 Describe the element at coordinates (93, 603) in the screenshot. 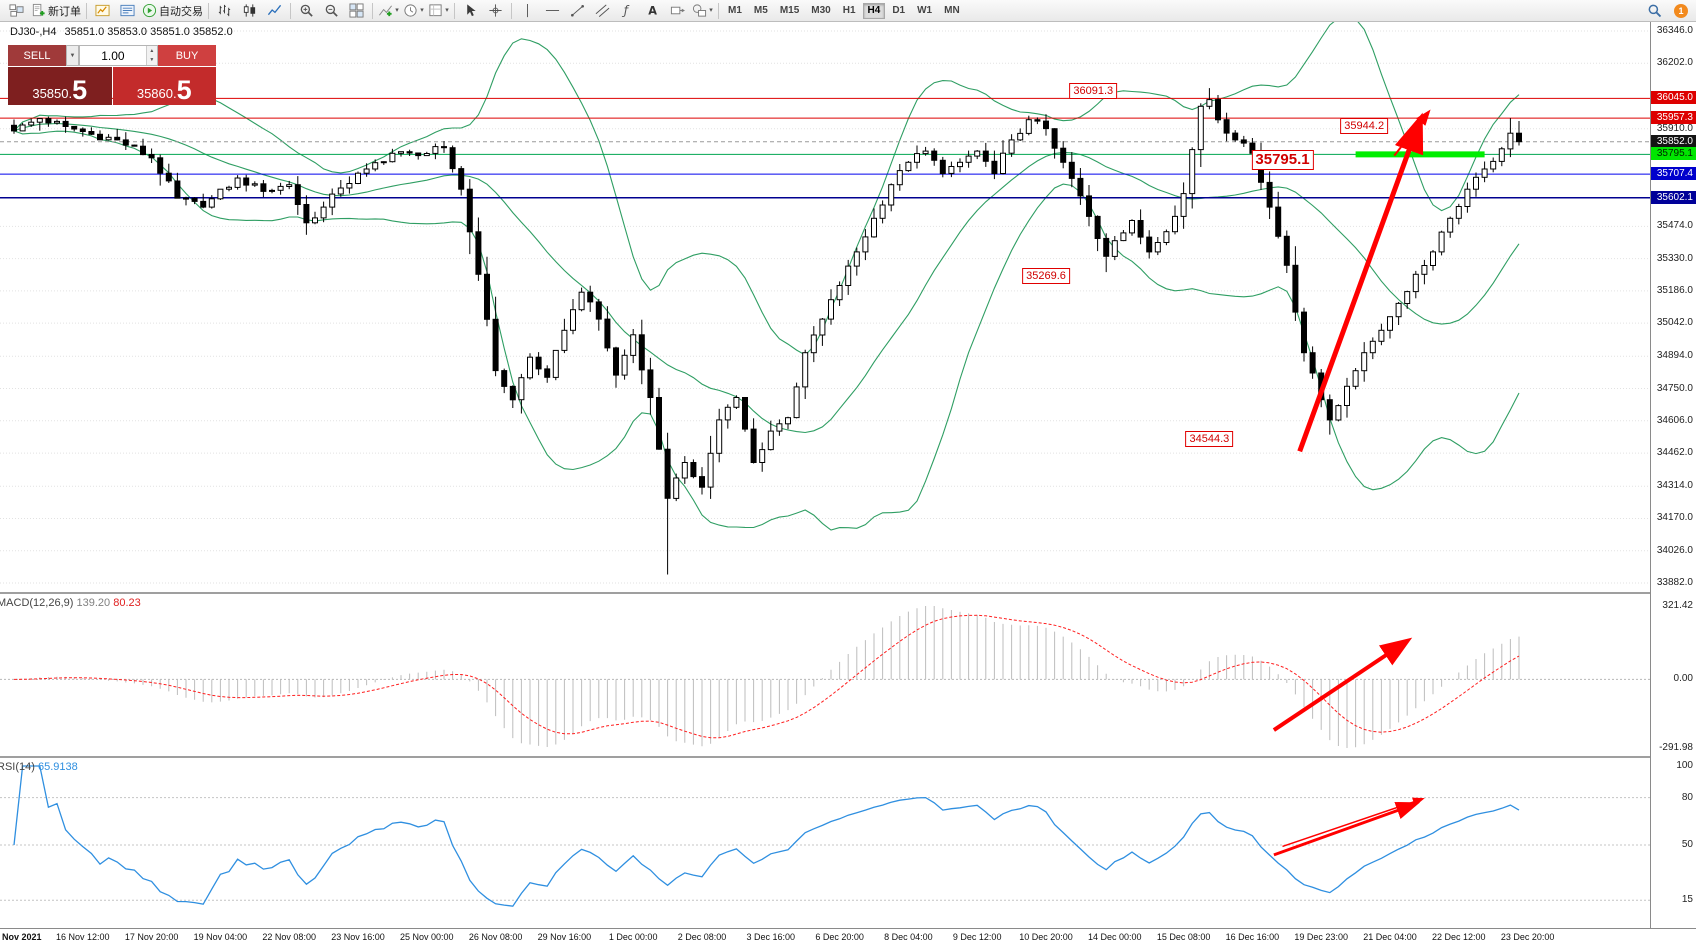

I see `macd-main-value: 139.20` at that location.